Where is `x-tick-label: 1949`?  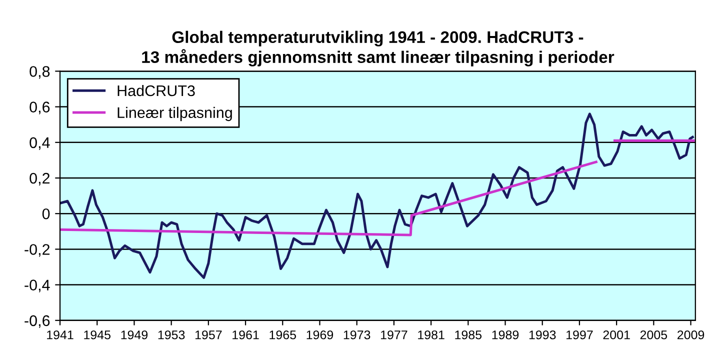 x-tick-label: 1949 is located at coordinates (134, 335).